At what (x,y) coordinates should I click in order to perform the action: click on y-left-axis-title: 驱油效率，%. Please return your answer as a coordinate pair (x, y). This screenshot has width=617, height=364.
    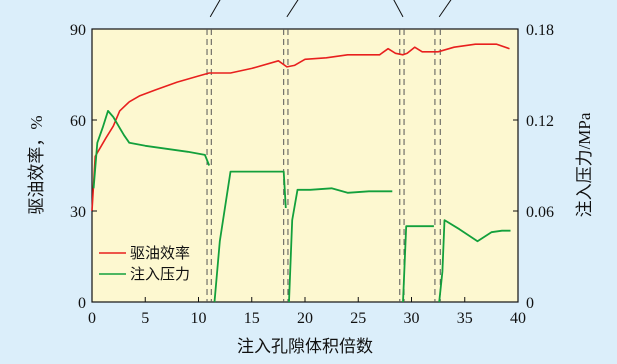
    Looking at the image, I should click on (36, 164).